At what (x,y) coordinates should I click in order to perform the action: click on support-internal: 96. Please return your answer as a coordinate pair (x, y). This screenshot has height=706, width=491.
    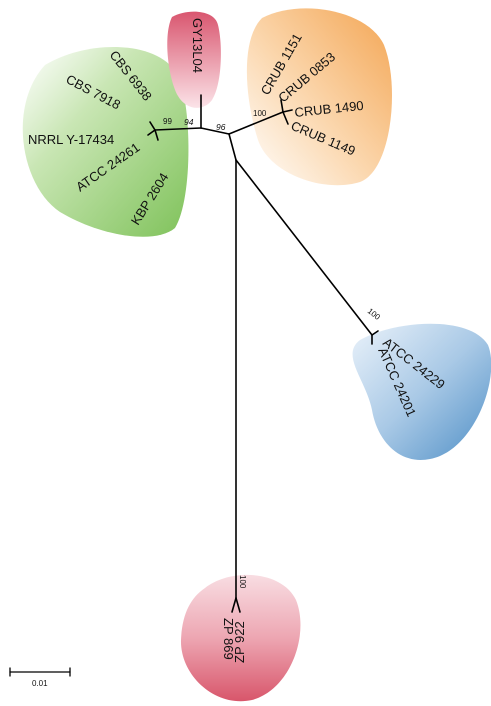
    Looking at the image, I should click on (221, 127).